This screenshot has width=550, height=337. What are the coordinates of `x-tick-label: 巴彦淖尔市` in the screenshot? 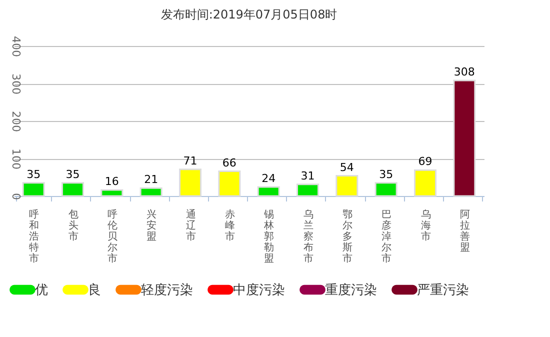 It's located at (387, 237).